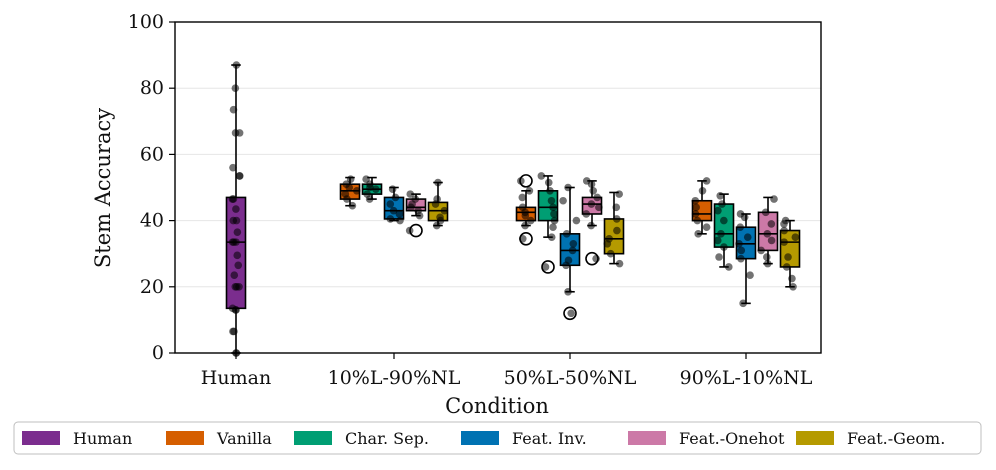 Image resolution: width=996 pixels, height=470 pixels. I want to click on legend-label: Char. Sep., so click(387, 438).